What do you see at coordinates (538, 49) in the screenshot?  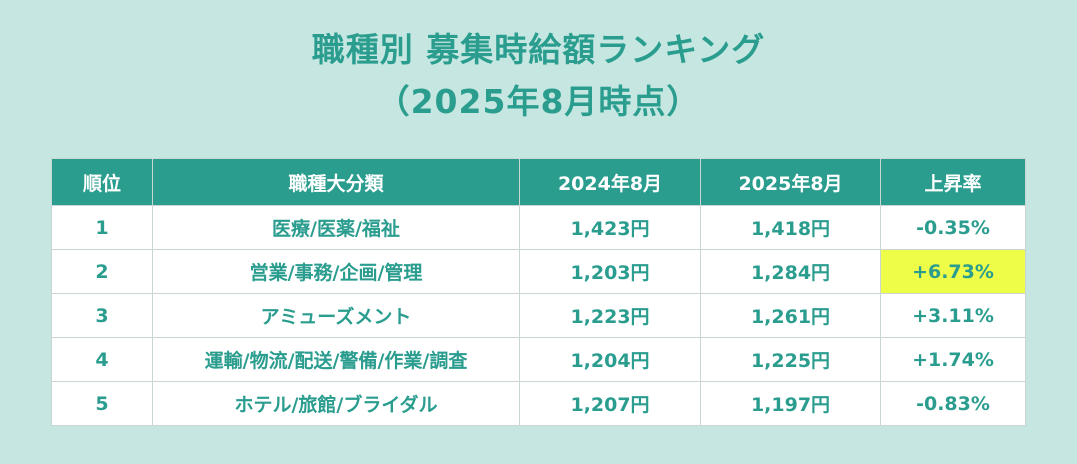 I see `chart-title: 職種別 募集時給額ランキング` at bounding box center [538, 49].